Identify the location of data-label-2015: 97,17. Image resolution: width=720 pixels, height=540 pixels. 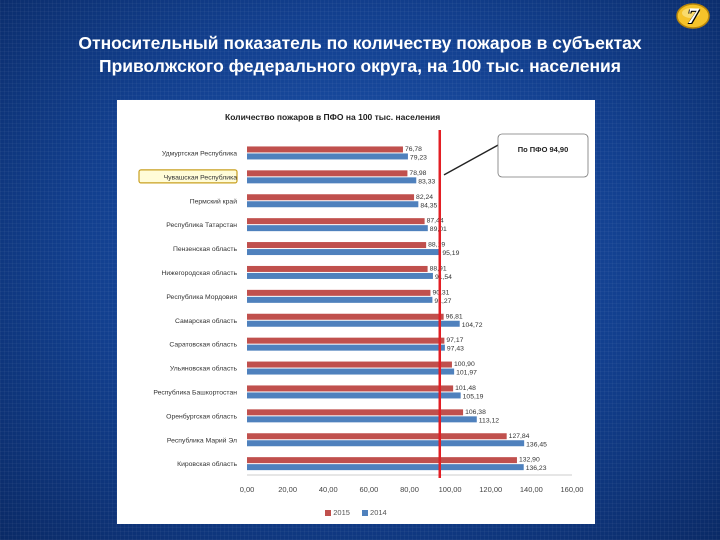
(454, 340).